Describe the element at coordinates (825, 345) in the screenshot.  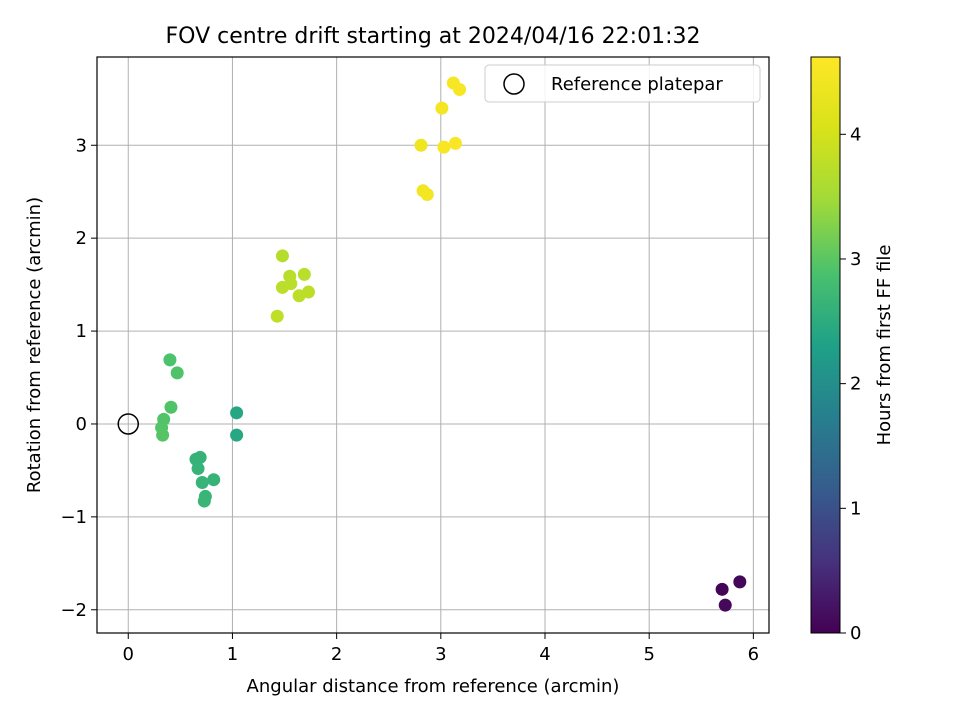
I see `colorbar-gradient` at that location.